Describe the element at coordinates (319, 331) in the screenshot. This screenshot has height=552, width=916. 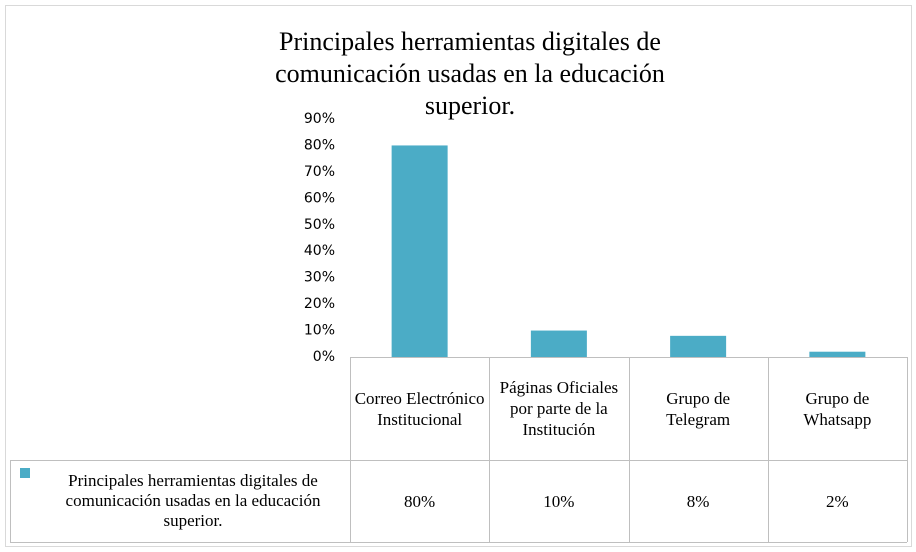
I see `y-tick-label: 10%` at that location.